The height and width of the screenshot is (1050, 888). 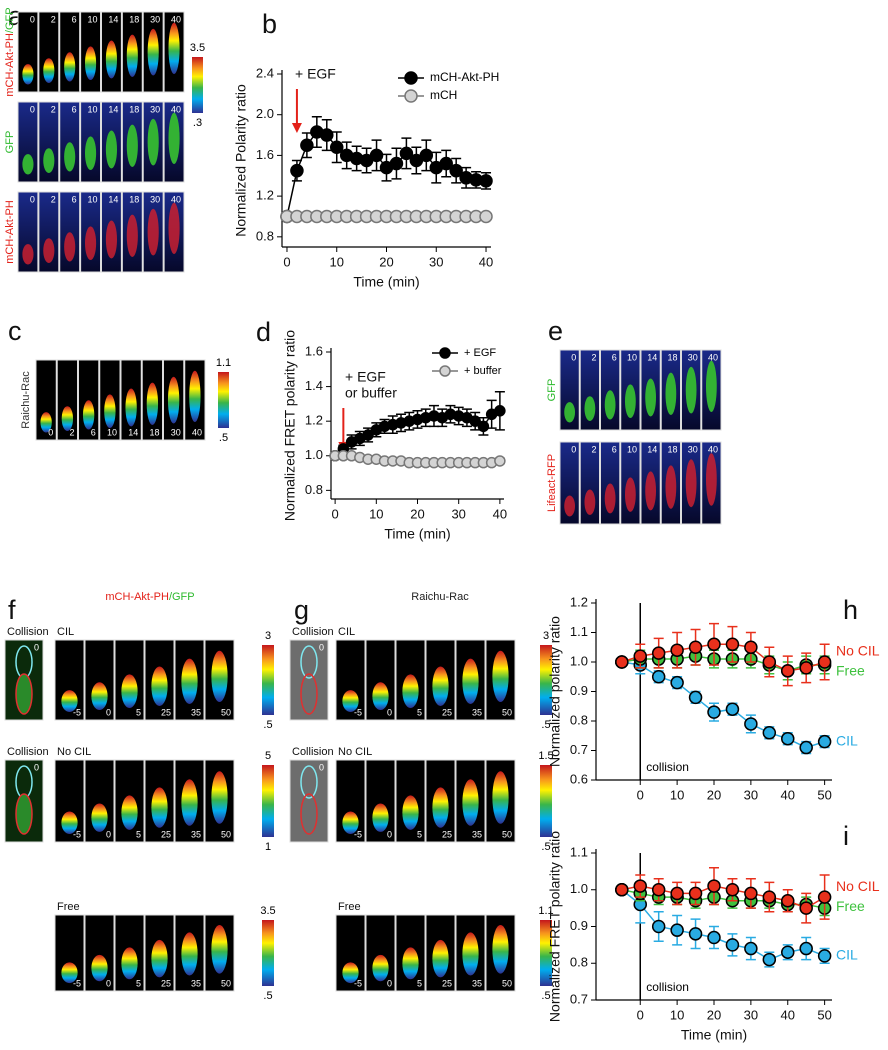 What do you see at coordinates (197, 48) in the screenshot?
I see `colorbar-label: 3.5` at bounding box center [197, 48].